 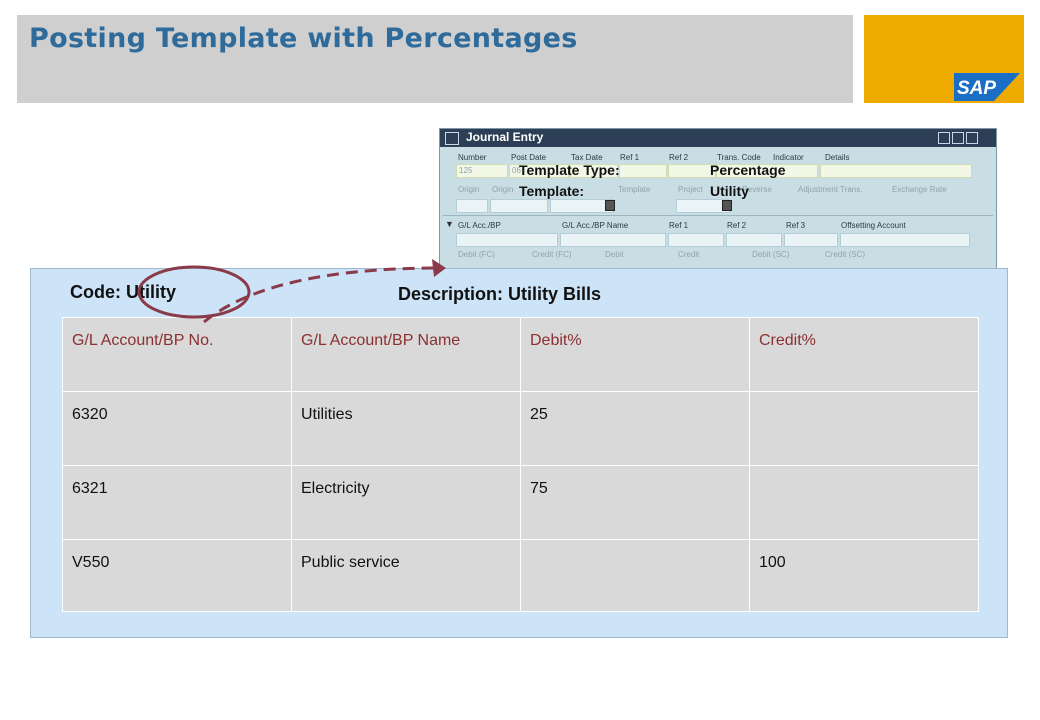 What do you see at coordinates (873, 225) in the screenshot?
I see `grid-col-header: Offsetting Account` at bounding box center [873, 225].